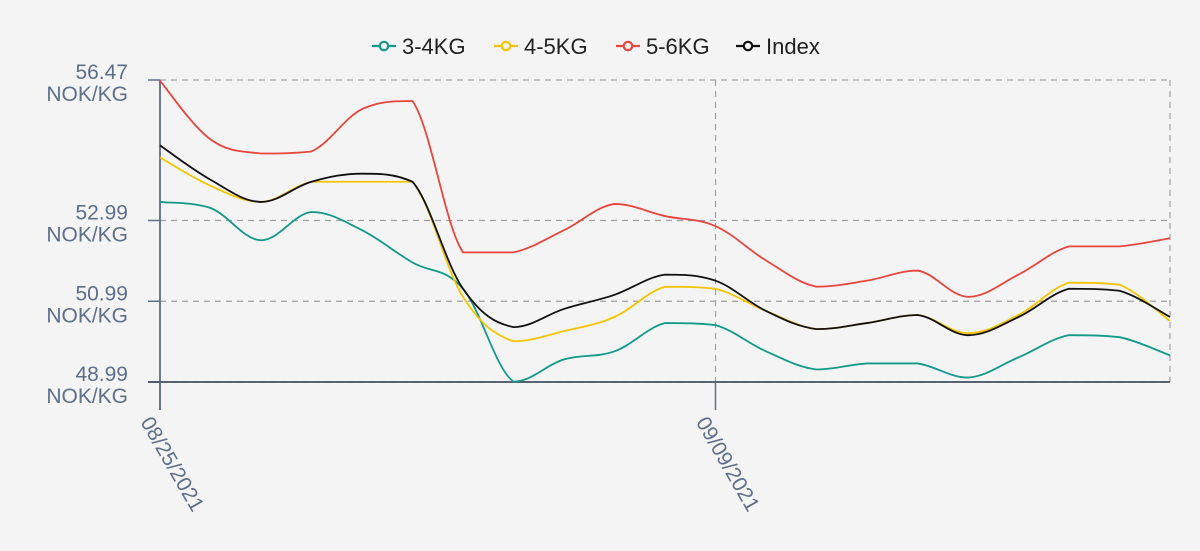 The width and height of the screenshot is (1200, 551). I want to click on legend: 3-4KG 4-5KG 5-6KG Index, so click(596, 46).